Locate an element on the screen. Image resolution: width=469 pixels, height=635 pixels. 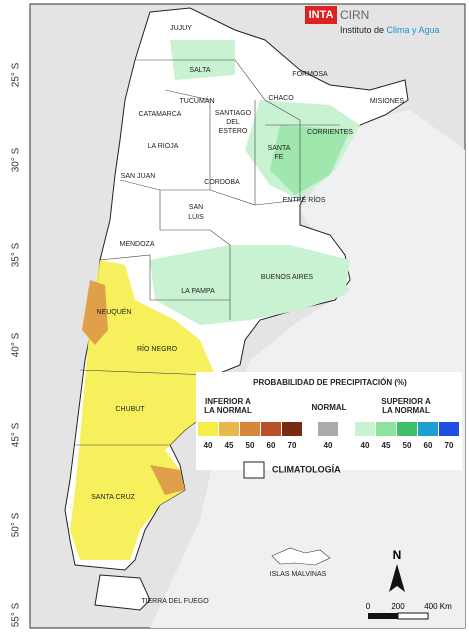
province-label: TUCUMÁN is located at coordinates (197, 100).